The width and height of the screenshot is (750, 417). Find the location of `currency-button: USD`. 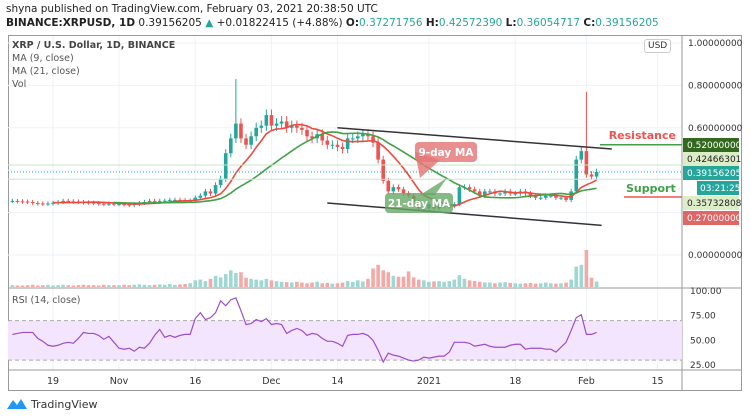

currency-button: USD is located at coordinates (658, 46).